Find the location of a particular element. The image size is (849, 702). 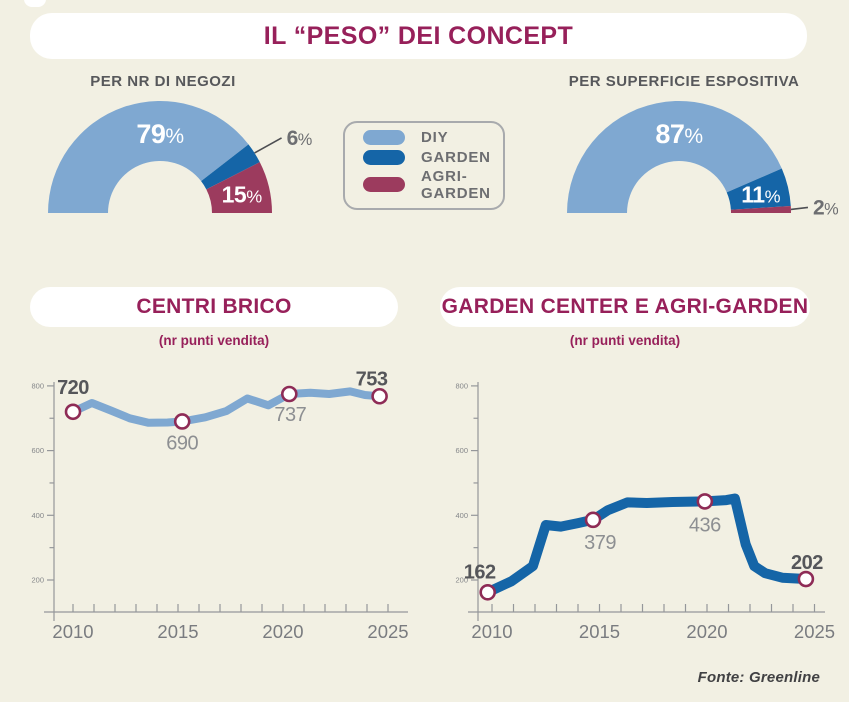

donut-labels: 79% 6% 15% is located at coordinates (224, 163).